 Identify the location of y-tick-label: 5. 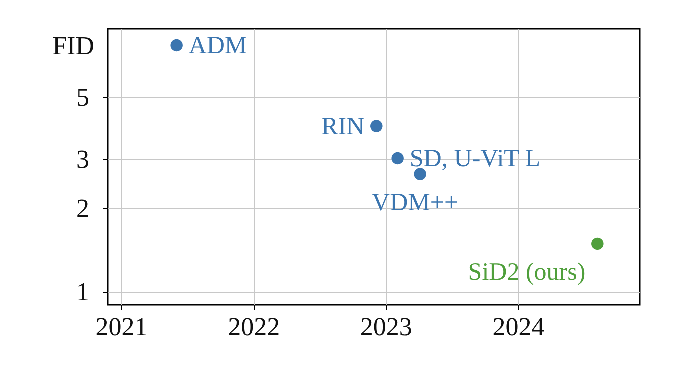
(83, 97).